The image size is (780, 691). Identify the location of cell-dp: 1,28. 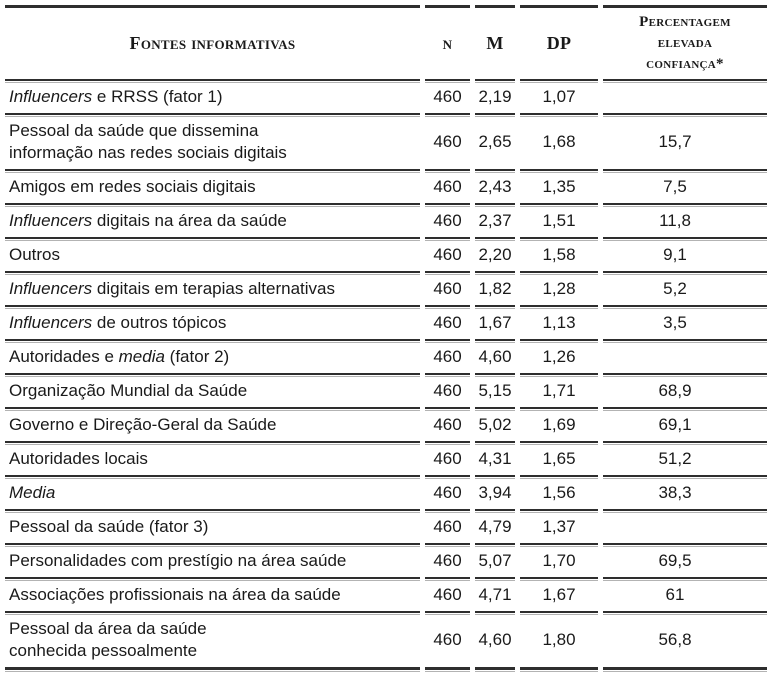
(559, 290).